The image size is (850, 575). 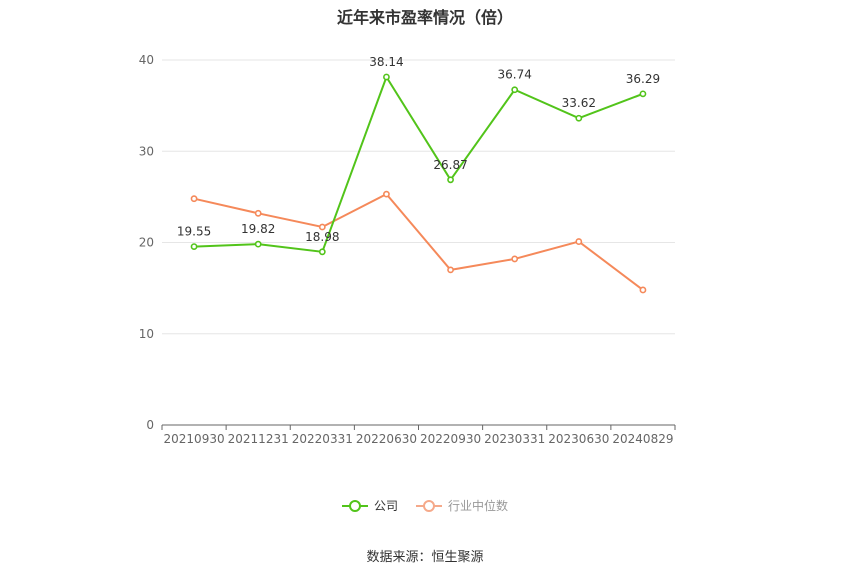 I want to click on legend: 公司 行业中位数, so click(x=425, y=505).